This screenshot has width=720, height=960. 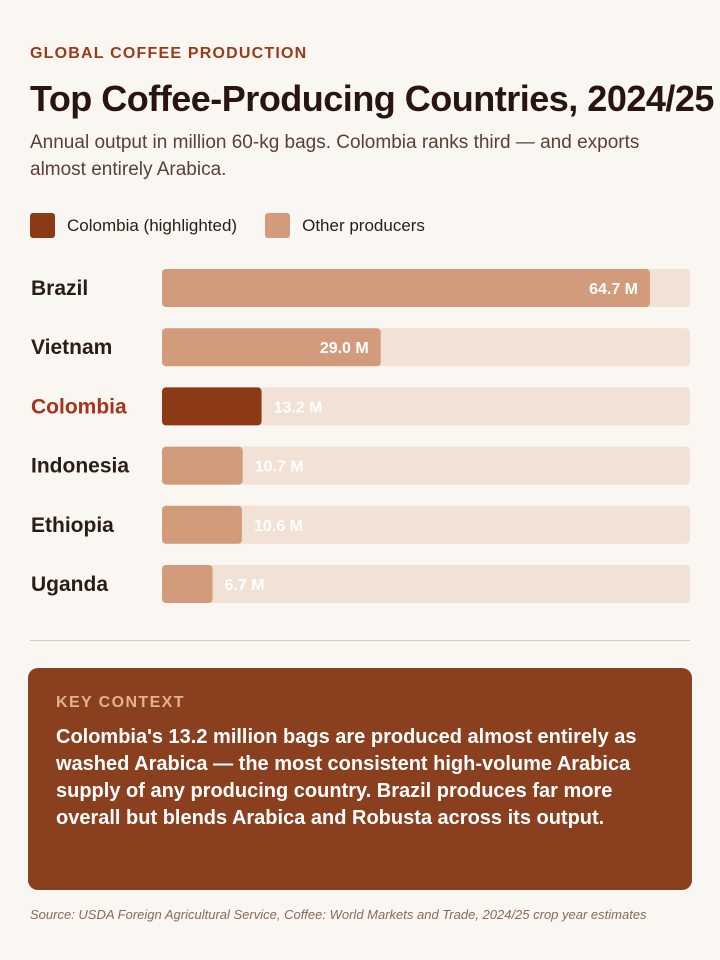 I want to click on value-label-colombia: 13.2 M, so click(x=298, y=407).